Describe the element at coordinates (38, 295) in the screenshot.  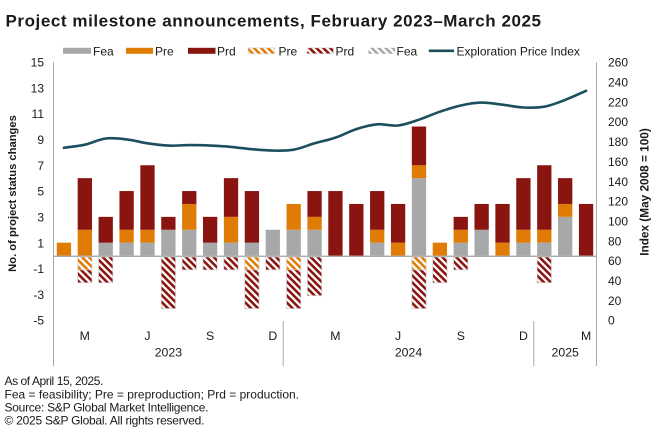
I see `svg-text: -3` at that location.